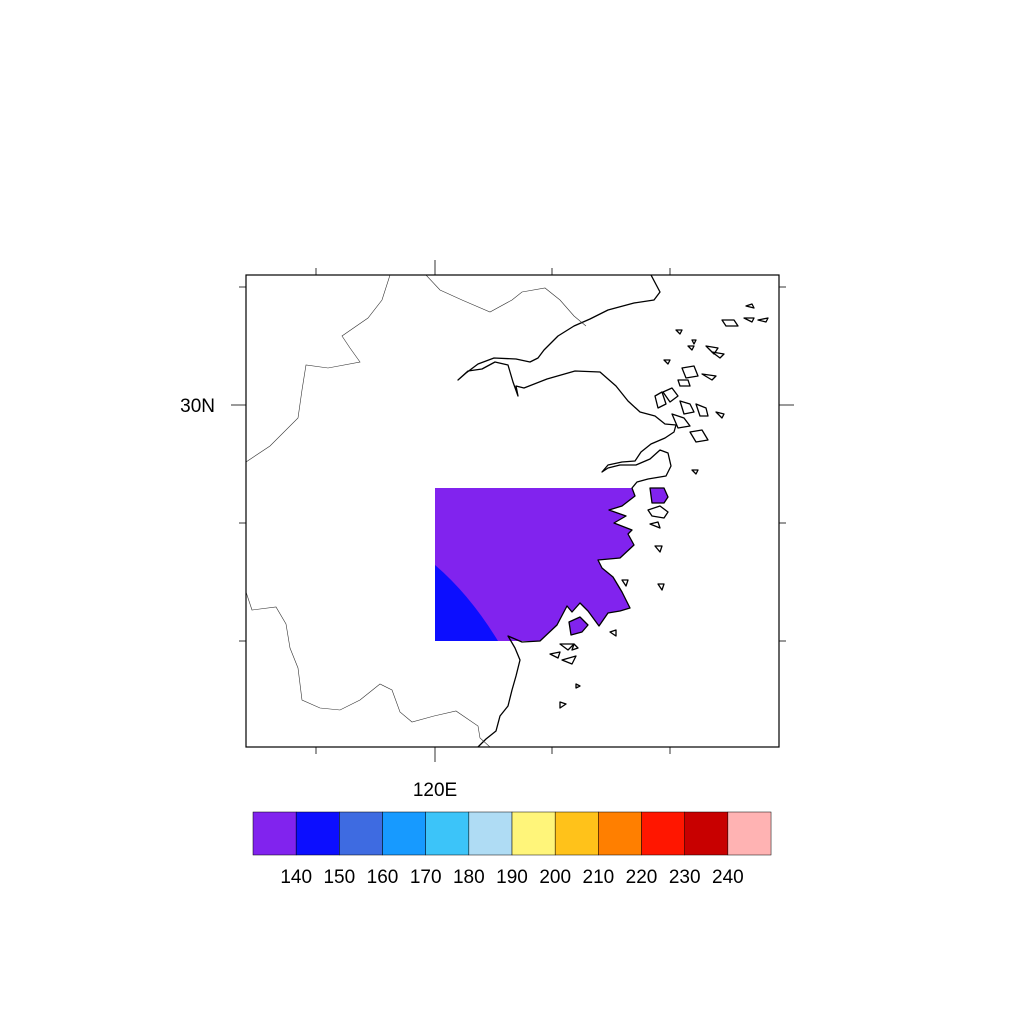 The image size is (1024, 1024). I want to click on colorbar-label: 150, so click(339, 877).